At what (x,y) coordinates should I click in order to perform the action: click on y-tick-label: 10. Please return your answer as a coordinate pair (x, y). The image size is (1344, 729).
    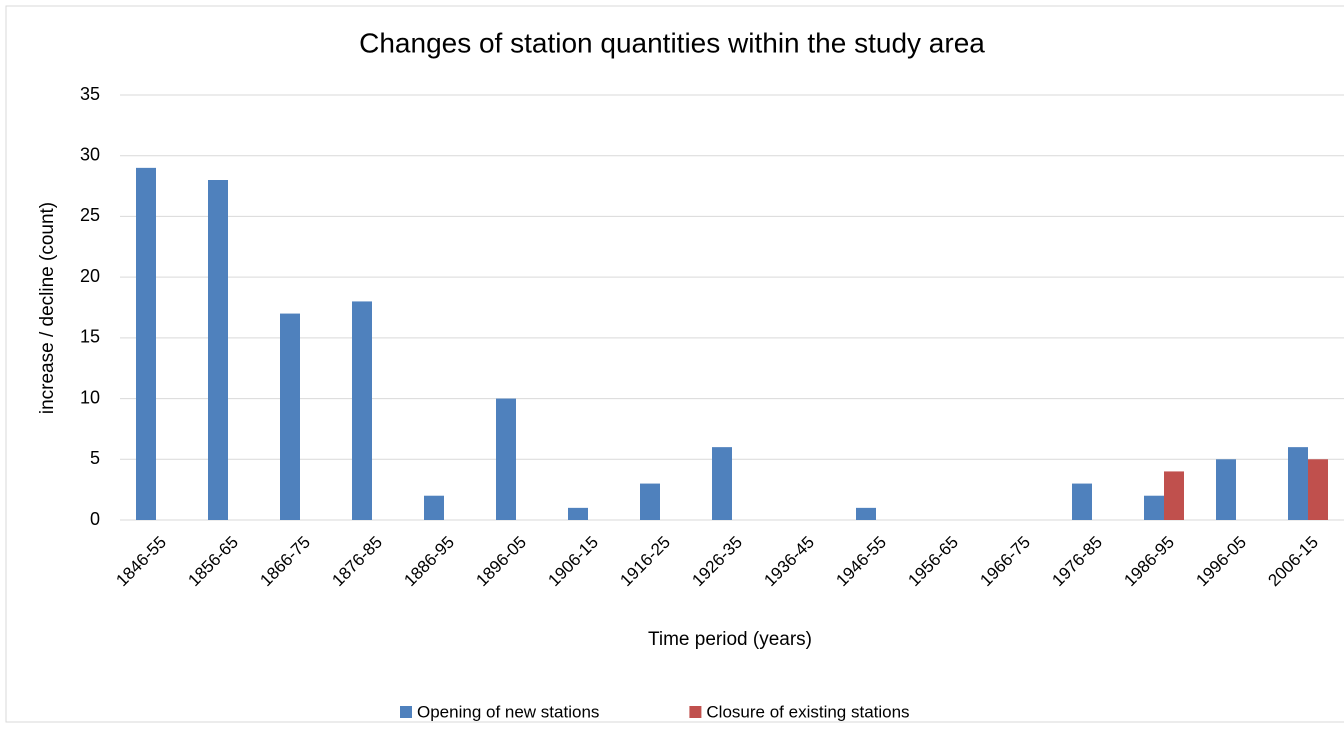
    Looking at the image, I should click on (90, 397).